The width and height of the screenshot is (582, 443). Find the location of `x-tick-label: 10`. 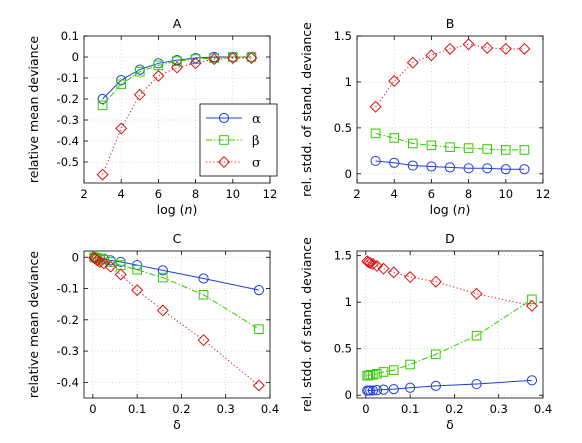

x-tick-label: 10 is located at coordinates (505, 194).